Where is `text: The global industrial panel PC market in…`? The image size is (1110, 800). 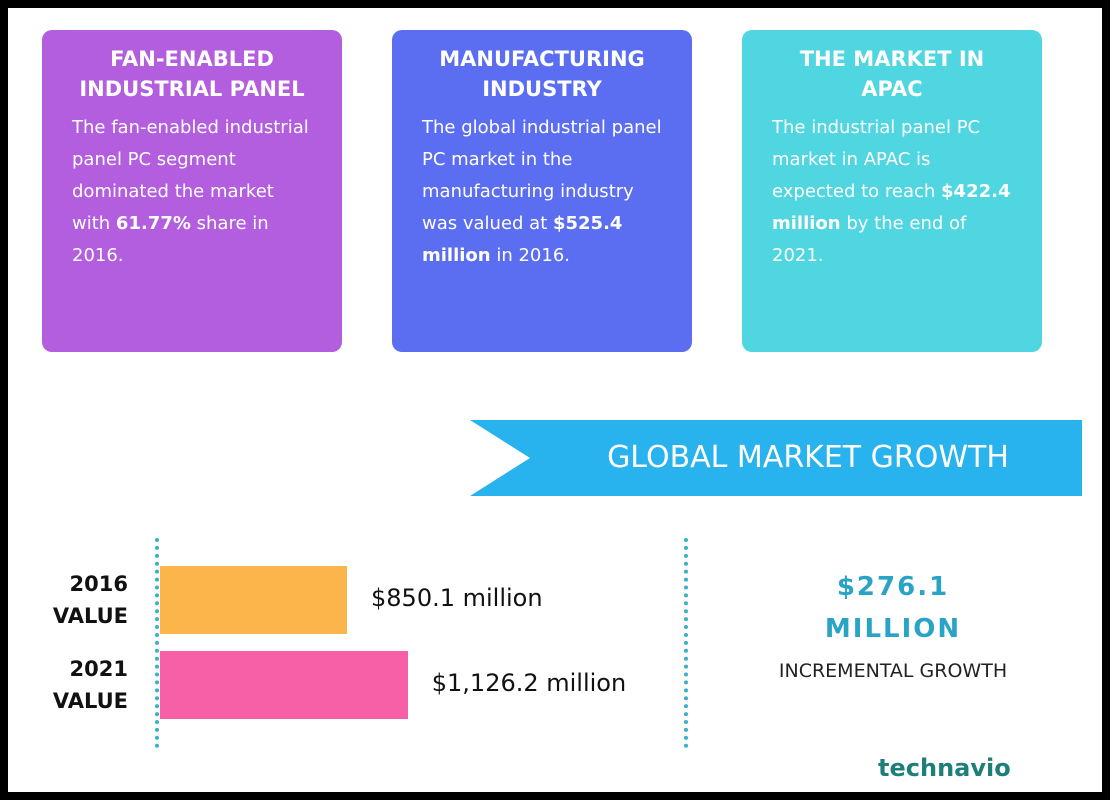 text: The global industrial panel PC market in… is located at coordinates (542, 175).